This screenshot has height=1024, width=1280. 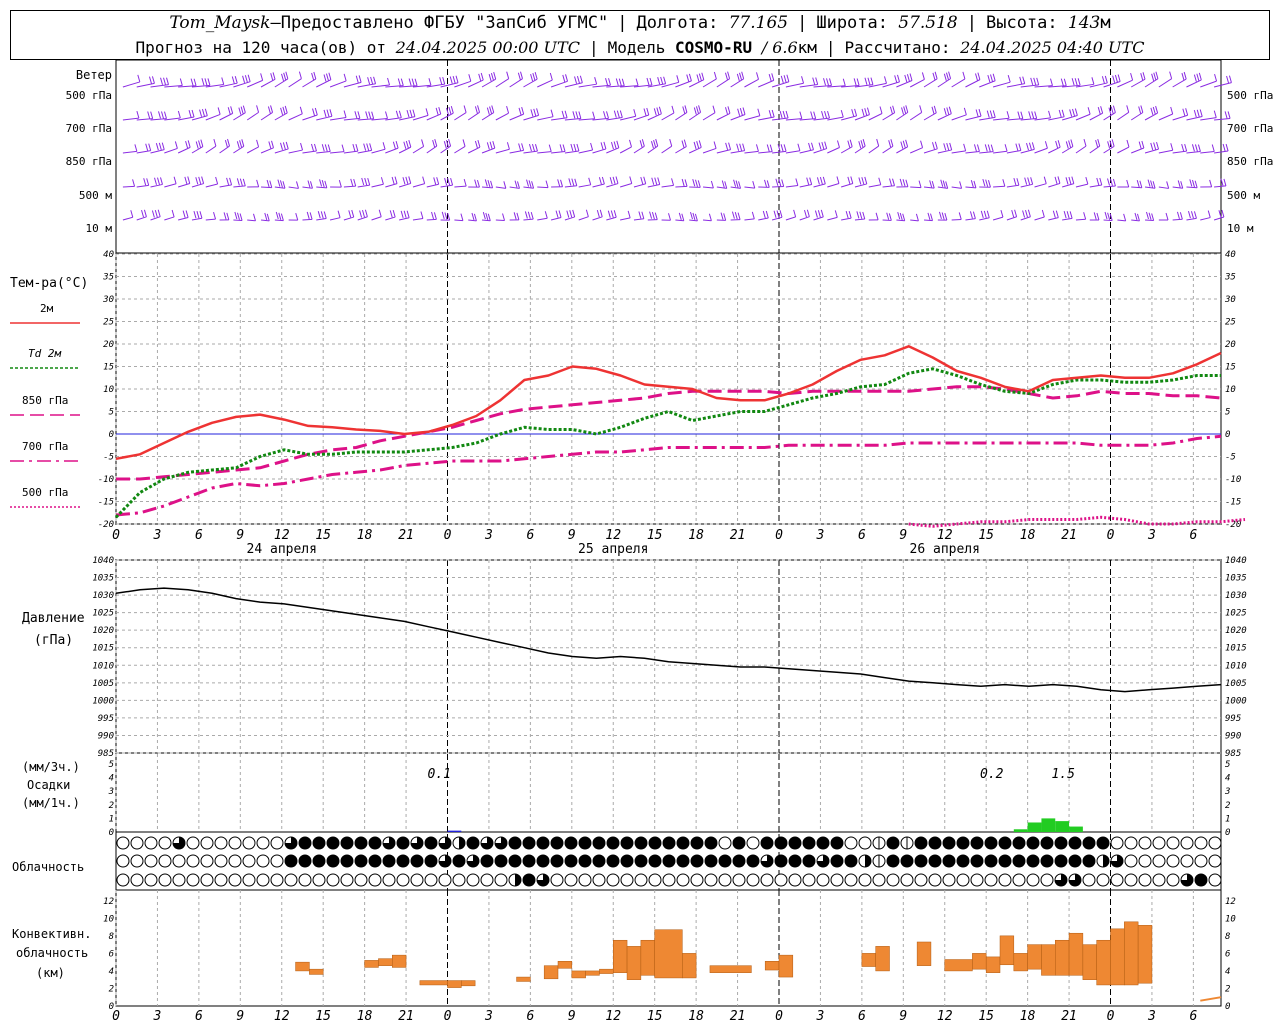 What do you see at coordinates (1227, 765) in the screenshot?
I see `y-tick-right: 5` at bounding box center [1227, 765].